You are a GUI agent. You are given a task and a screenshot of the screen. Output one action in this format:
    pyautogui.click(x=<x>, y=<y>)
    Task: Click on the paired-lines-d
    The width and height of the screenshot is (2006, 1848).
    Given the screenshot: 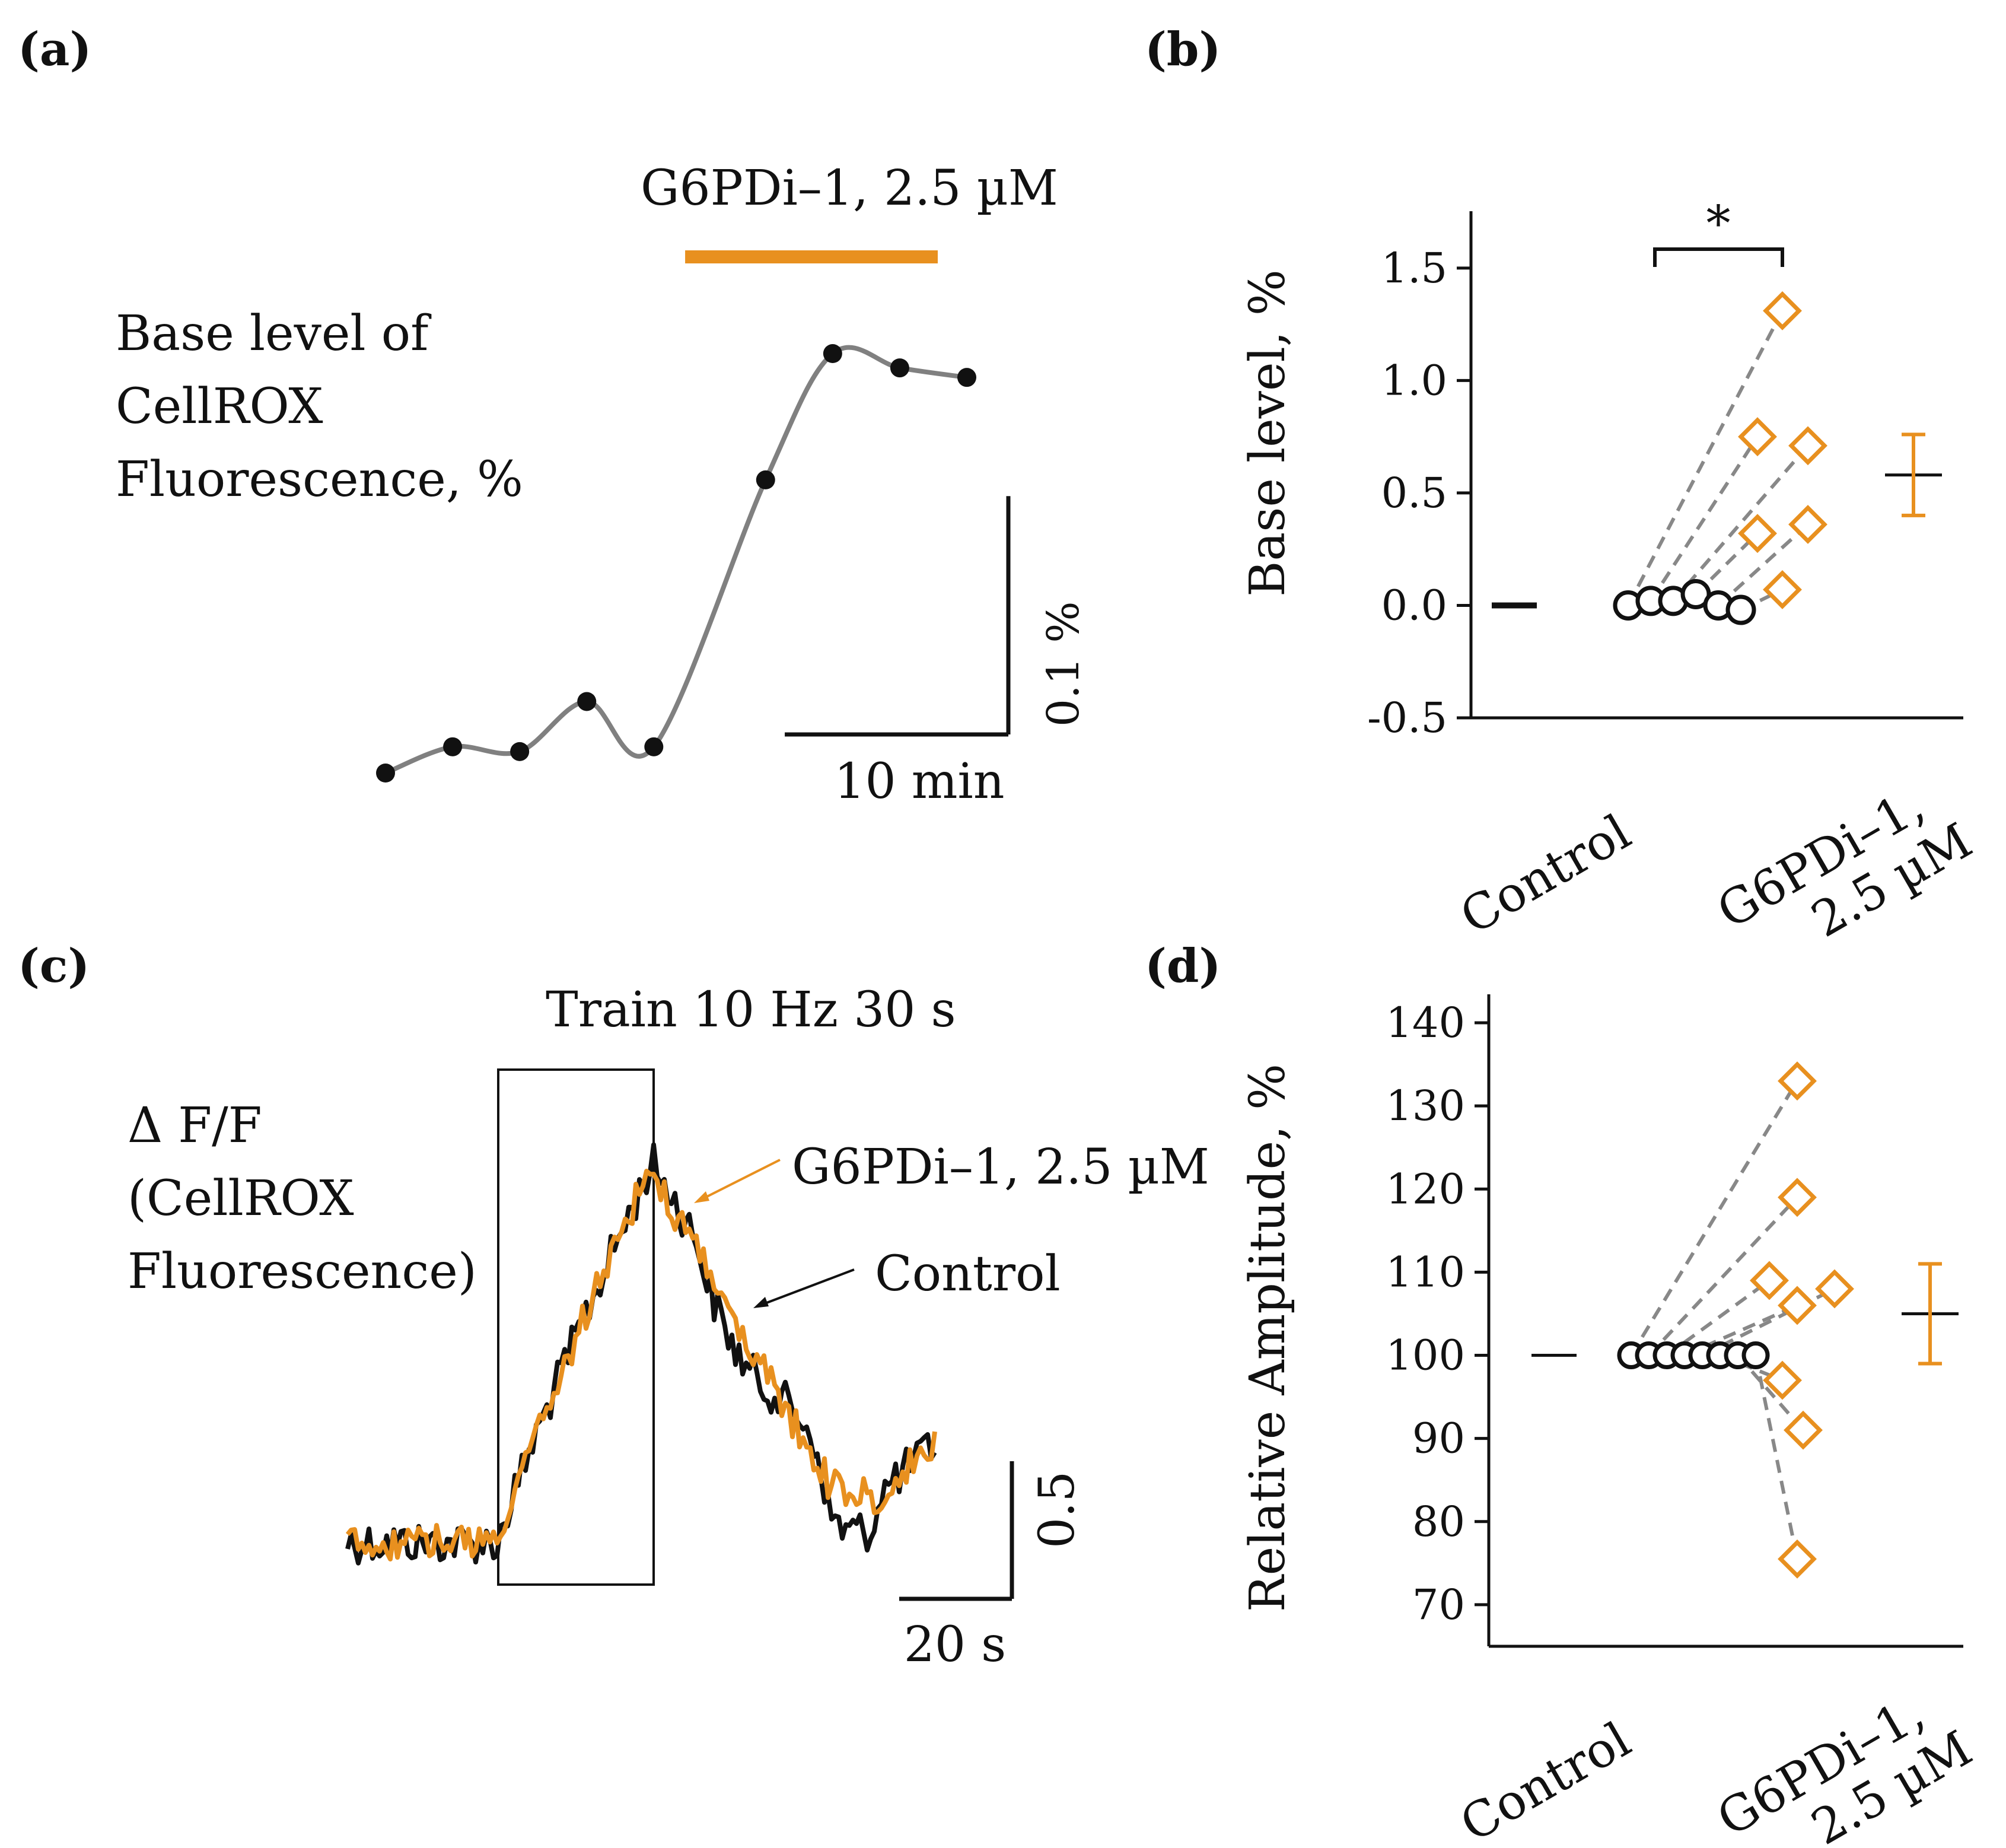 What is the action you would take?
    pyautogui.click(x=1732, y=1320)
    